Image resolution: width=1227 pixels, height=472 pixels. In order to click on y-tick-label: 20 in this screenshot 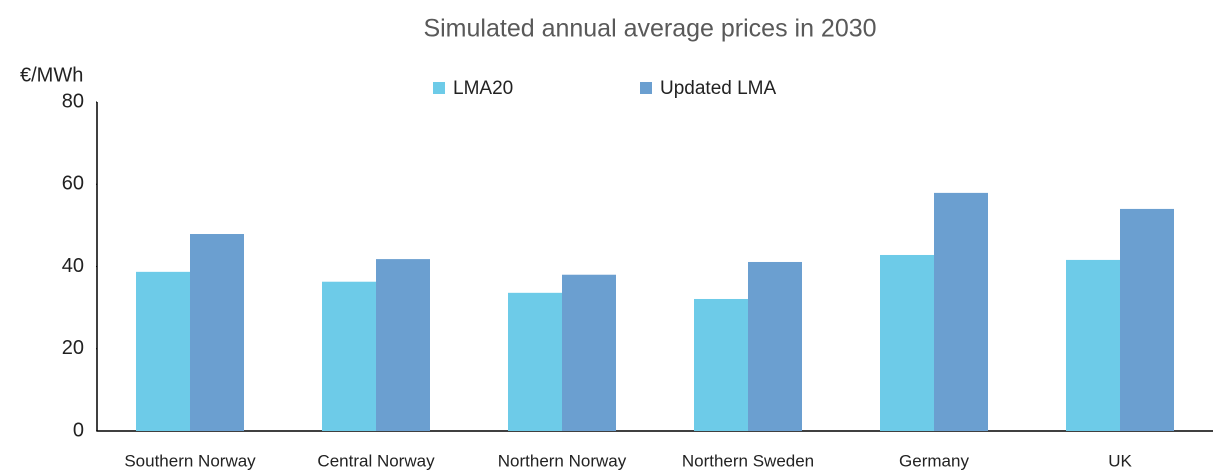, I will do `click(73, 348)`.